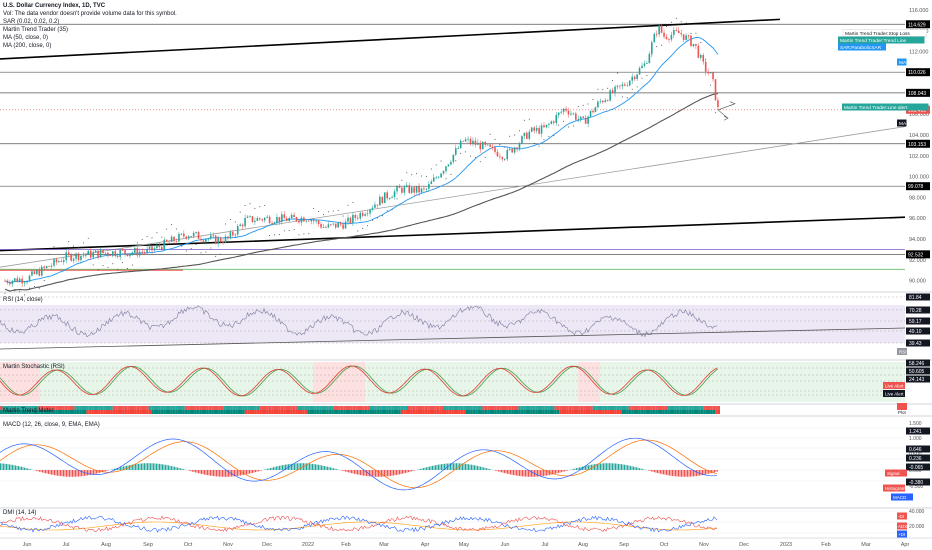  I want to click on meter-pane-label: Martin Trend Meter, so click(28, 411).